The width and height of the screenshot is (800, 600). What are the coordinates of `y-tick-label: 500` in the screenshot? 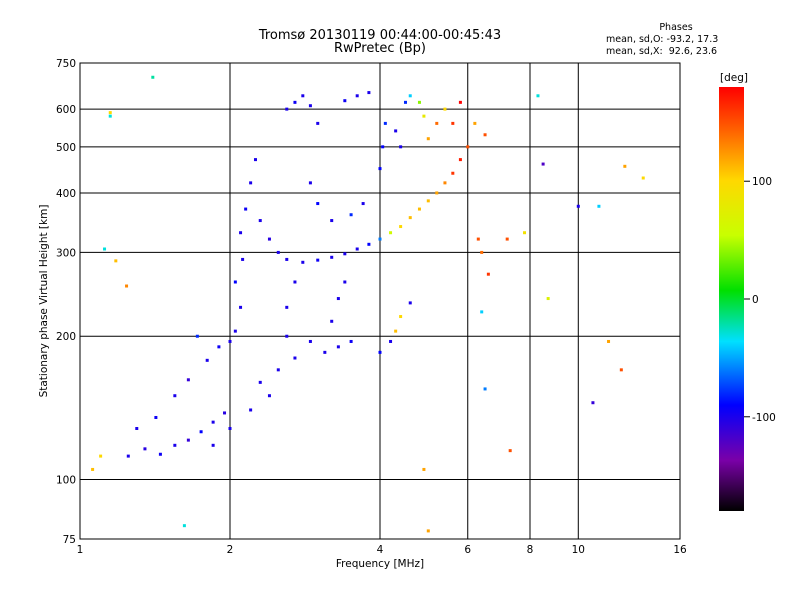 It's located at (66, 148).